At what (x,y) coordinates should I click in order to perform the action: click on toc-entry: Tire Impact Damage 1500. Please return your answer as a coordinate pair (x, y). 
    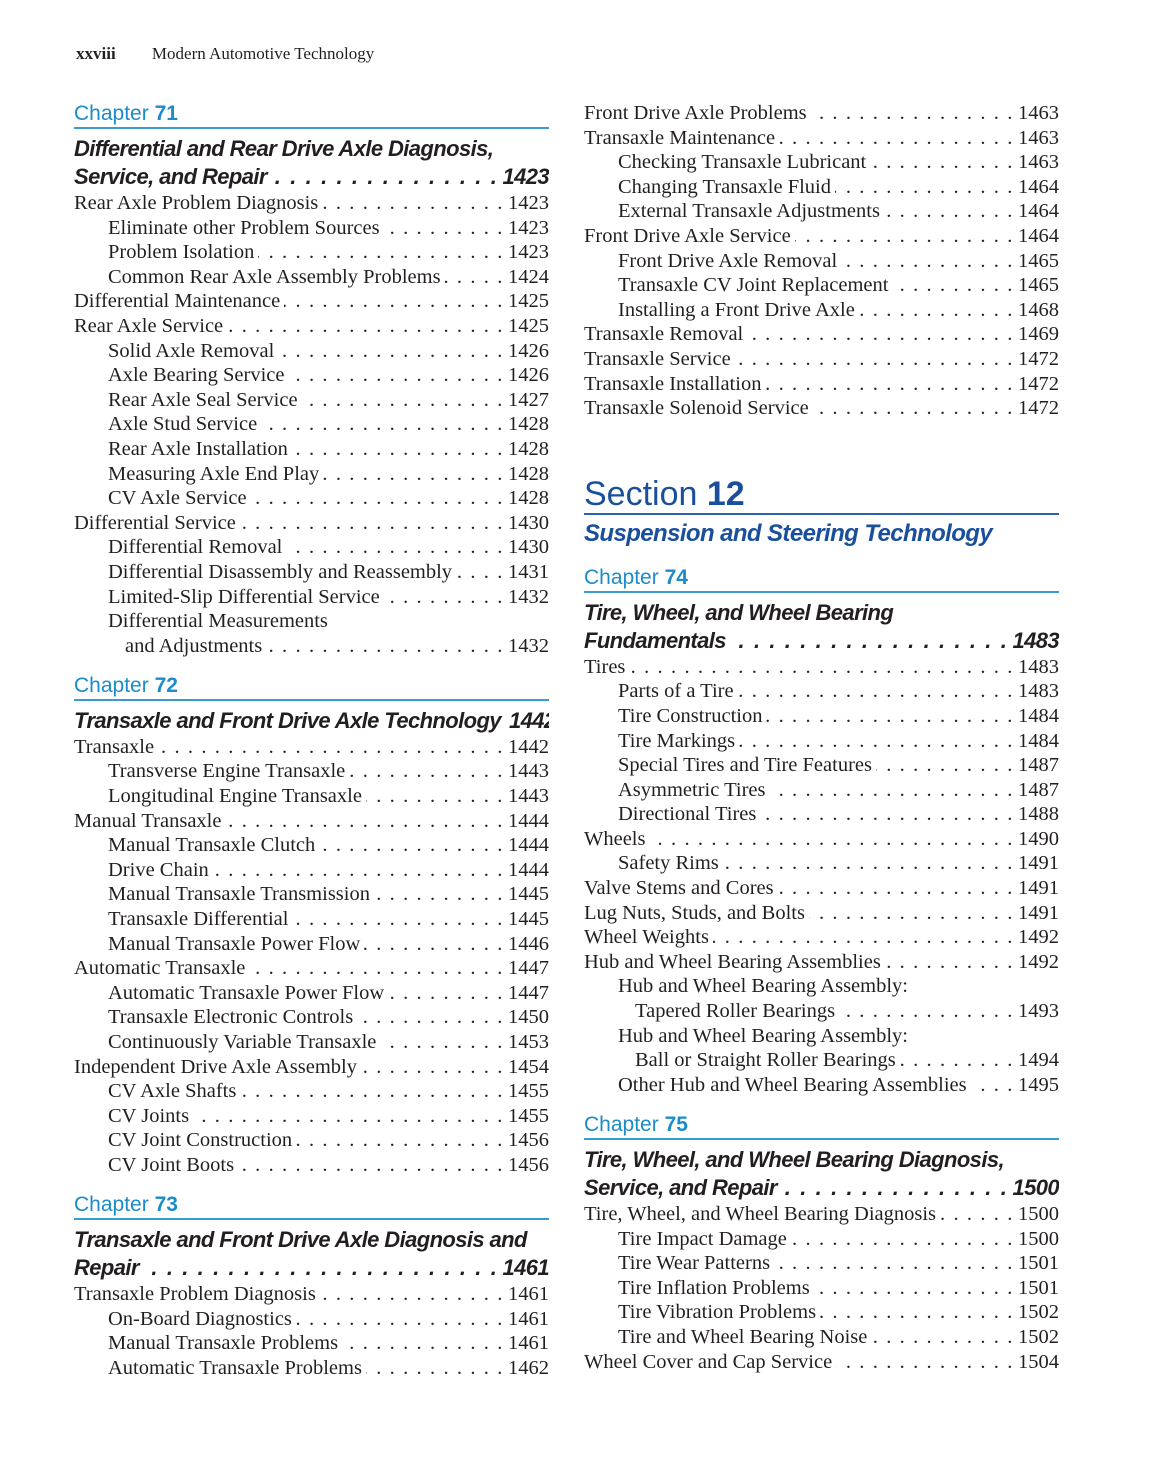
    Looking at the image, I should click on (821, 1239).